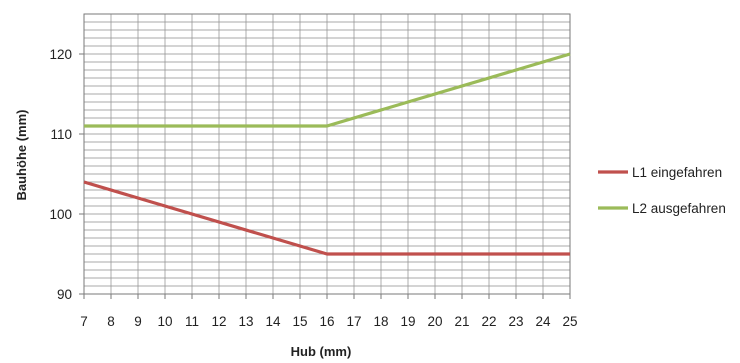 This screenshot has width=740, height=363. Describe the element at coordinates (138, 321) in the screenshot. I see `x-tick-label: 9` at that location.